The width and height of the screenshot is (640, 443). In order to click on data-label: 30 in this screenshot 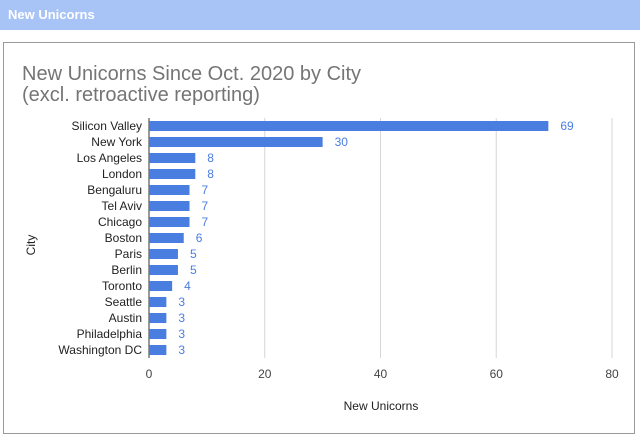, I will do `click(342, 142)`.